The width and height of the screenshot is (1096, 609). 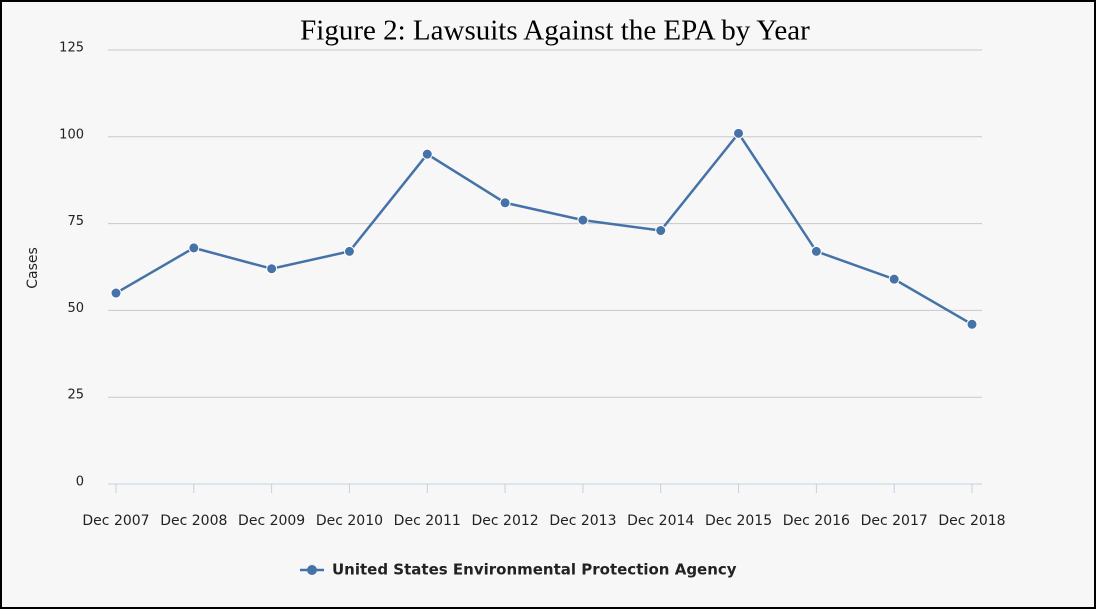 I want to click on x-tick-label: Dec 2012, so click(x=505, y=521).